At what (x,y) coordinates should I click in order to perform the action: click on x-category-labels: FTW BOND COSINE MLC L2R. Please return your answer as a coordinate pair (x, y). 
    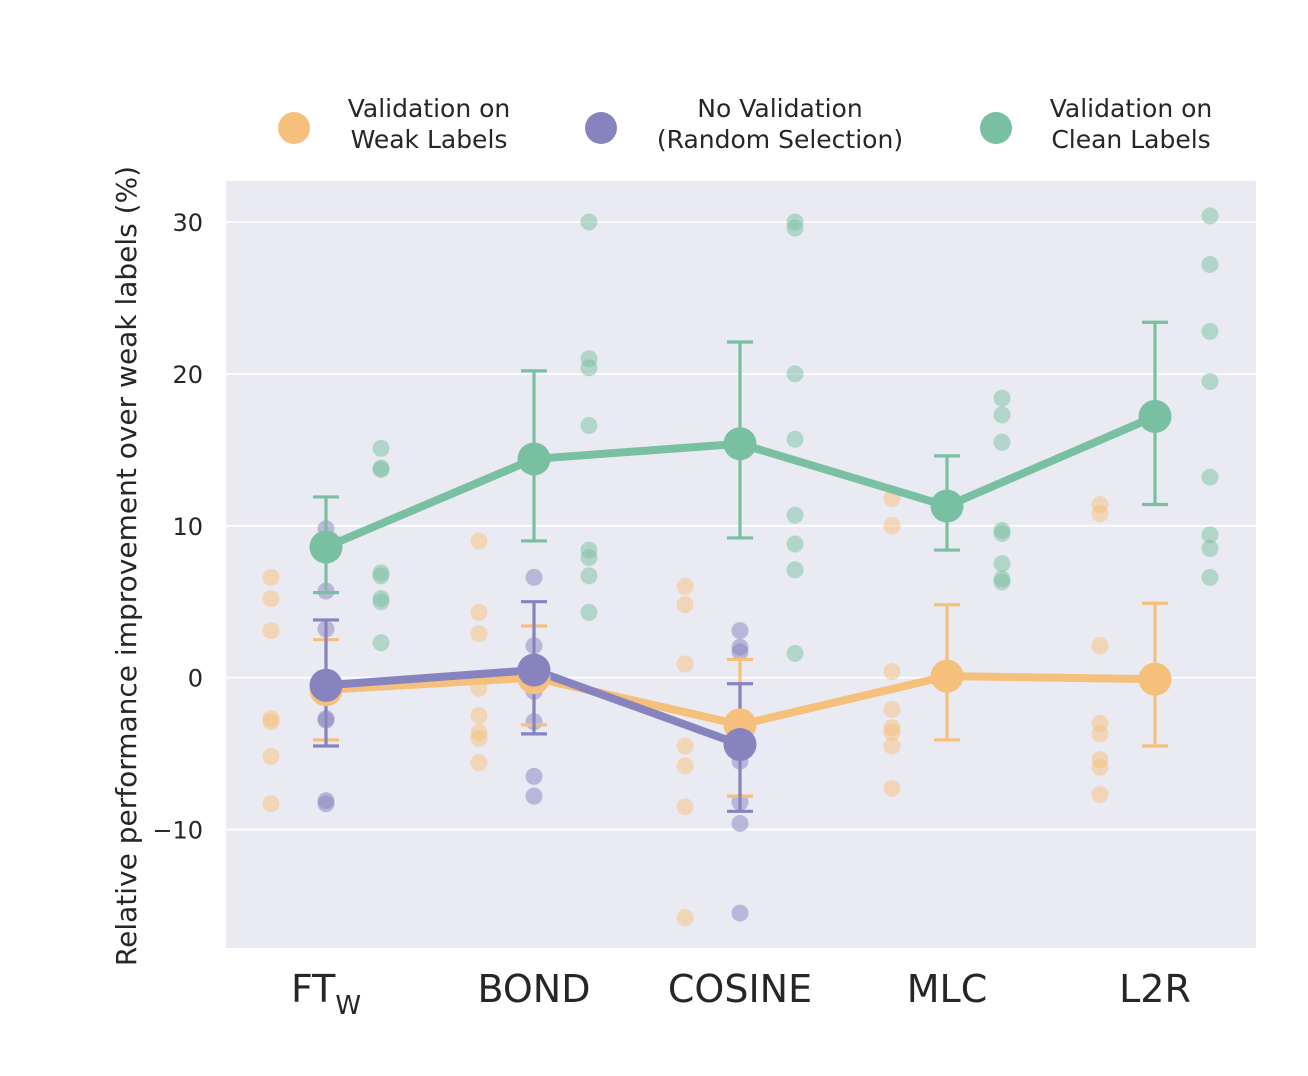
    Looking at the image, I should click on (741, 994).